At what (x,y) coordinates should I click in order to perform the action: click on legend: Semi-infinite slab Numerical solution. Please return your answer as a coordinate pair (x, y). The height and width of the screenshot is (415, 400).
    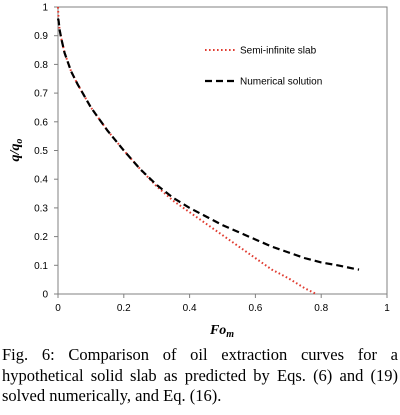
    Looking at the image, I should click on (263, 67).